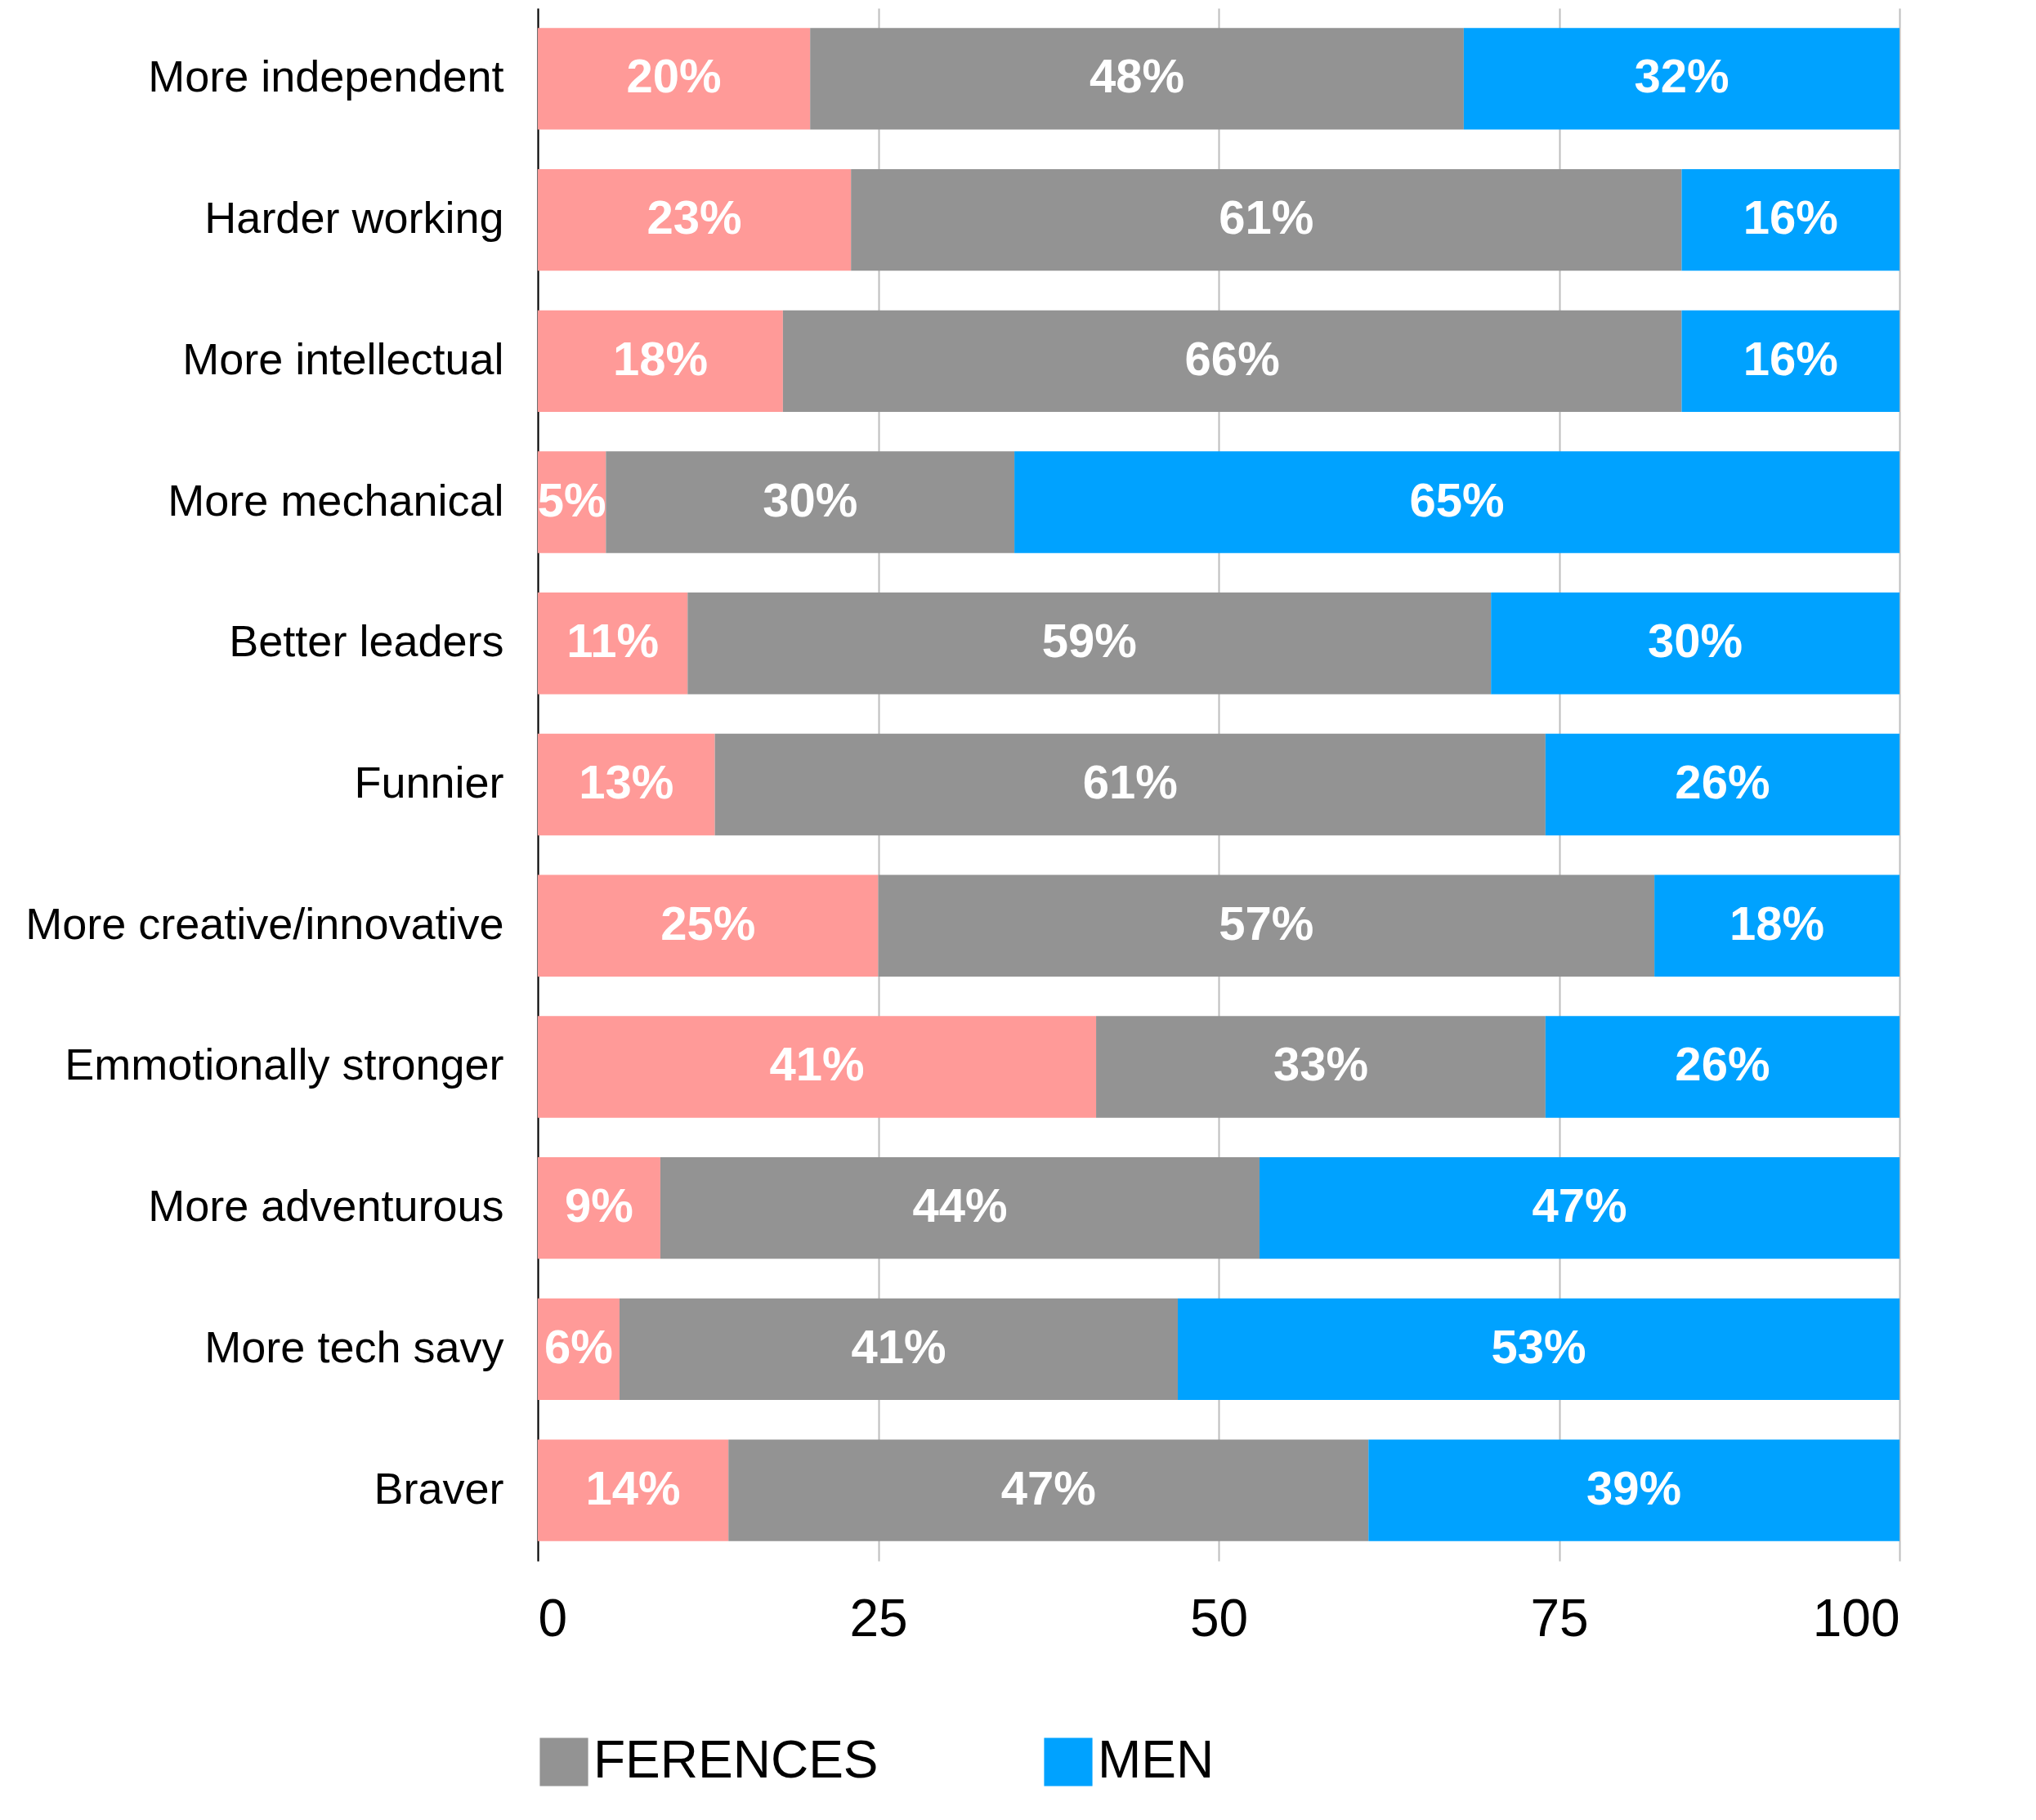 The height and width of the screenshot is (1820, 2036). Describe the element at coordinates (1156, 1759) in the screenshot. I see `legend-label: MEN` at that location.